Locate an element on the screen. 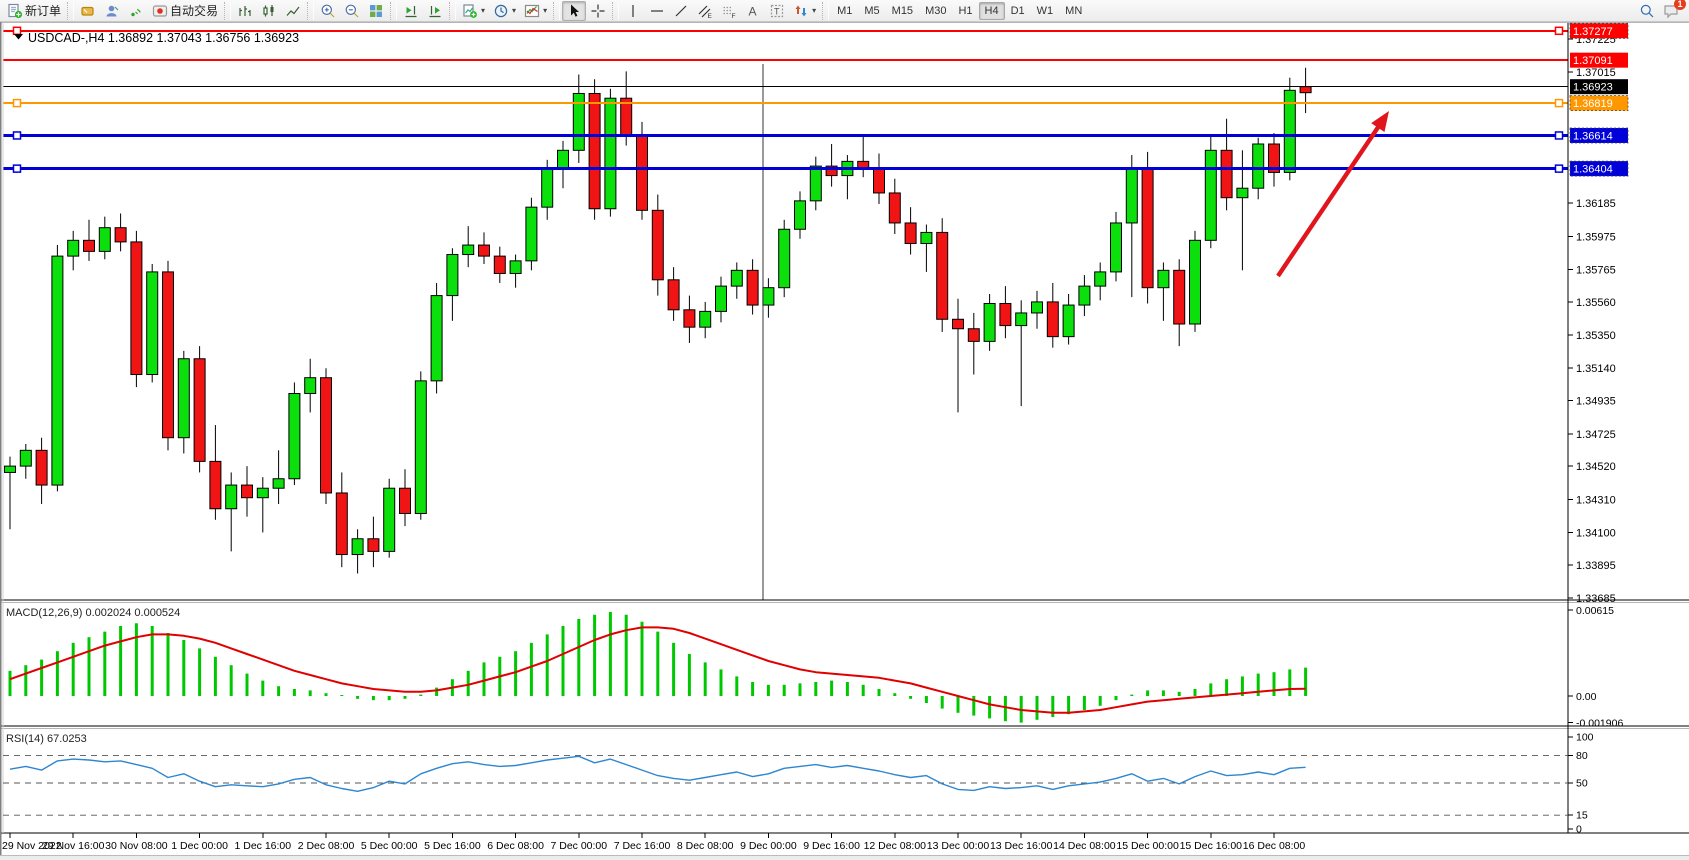 This screenshot has width=1689, height=860. cursor-icon is located at coordinates (575, 10).